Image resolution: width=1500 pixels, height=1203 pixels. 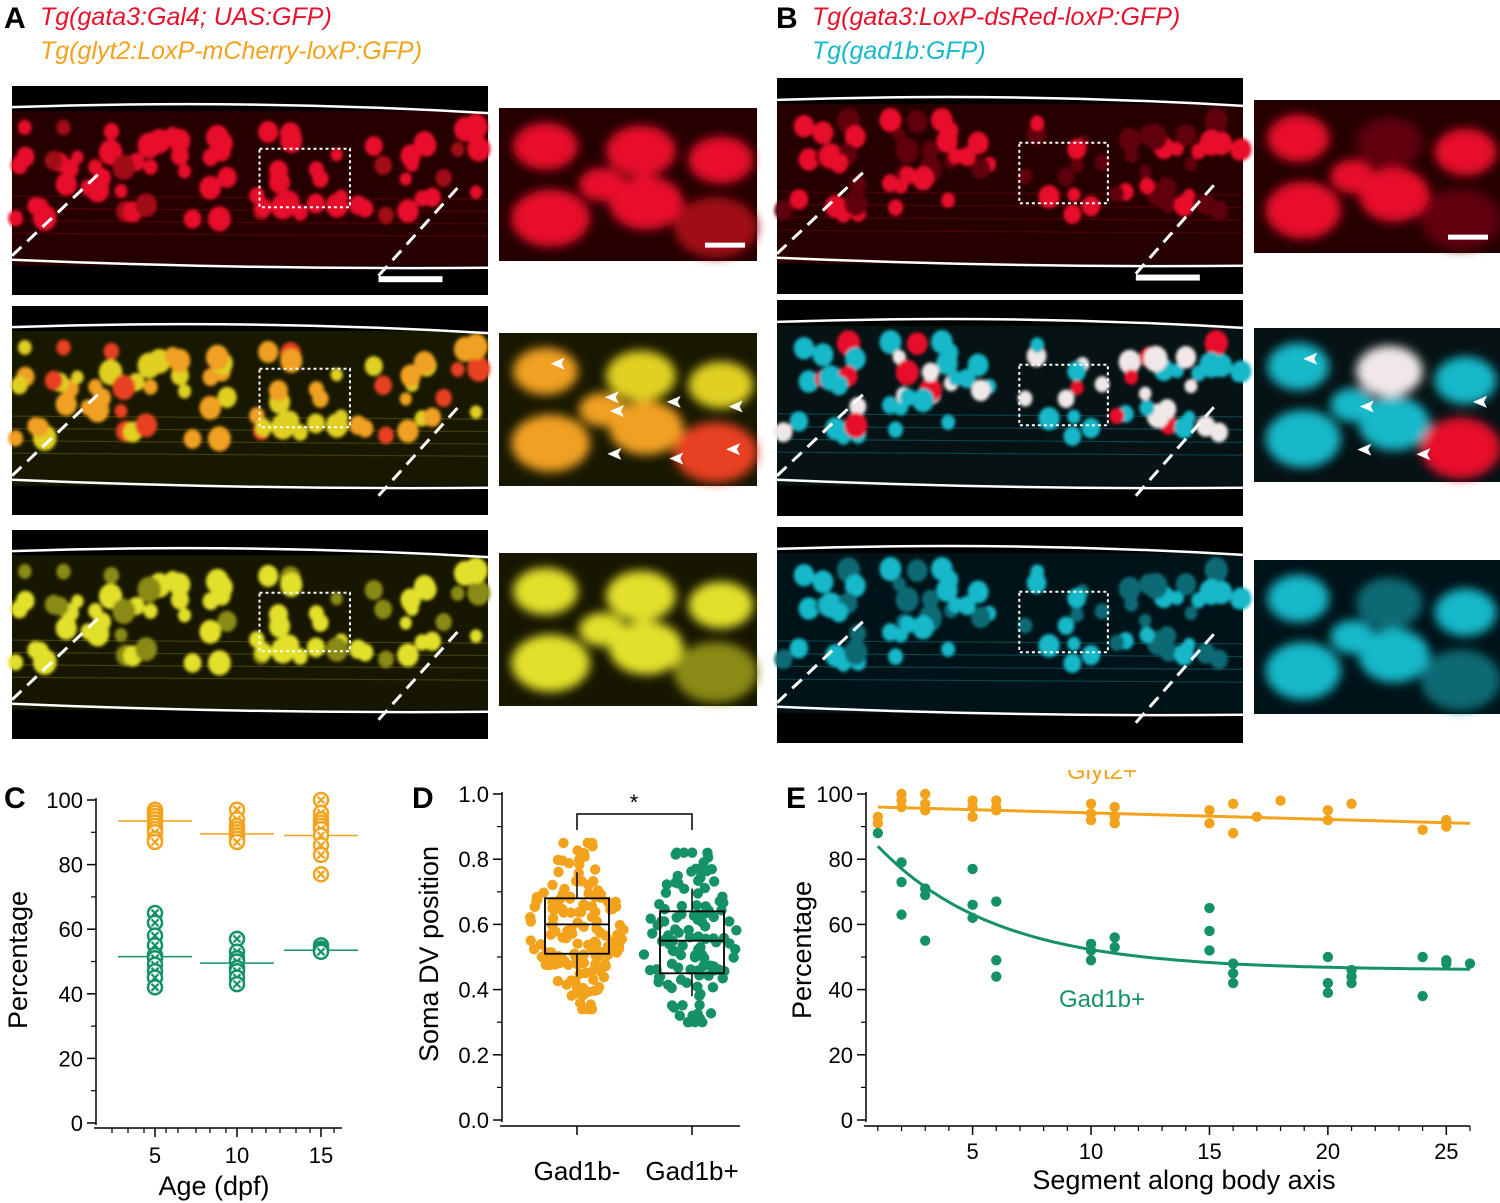 I want to click on panel-a-row-1-zoom-cell, so click(x=641, y=151).